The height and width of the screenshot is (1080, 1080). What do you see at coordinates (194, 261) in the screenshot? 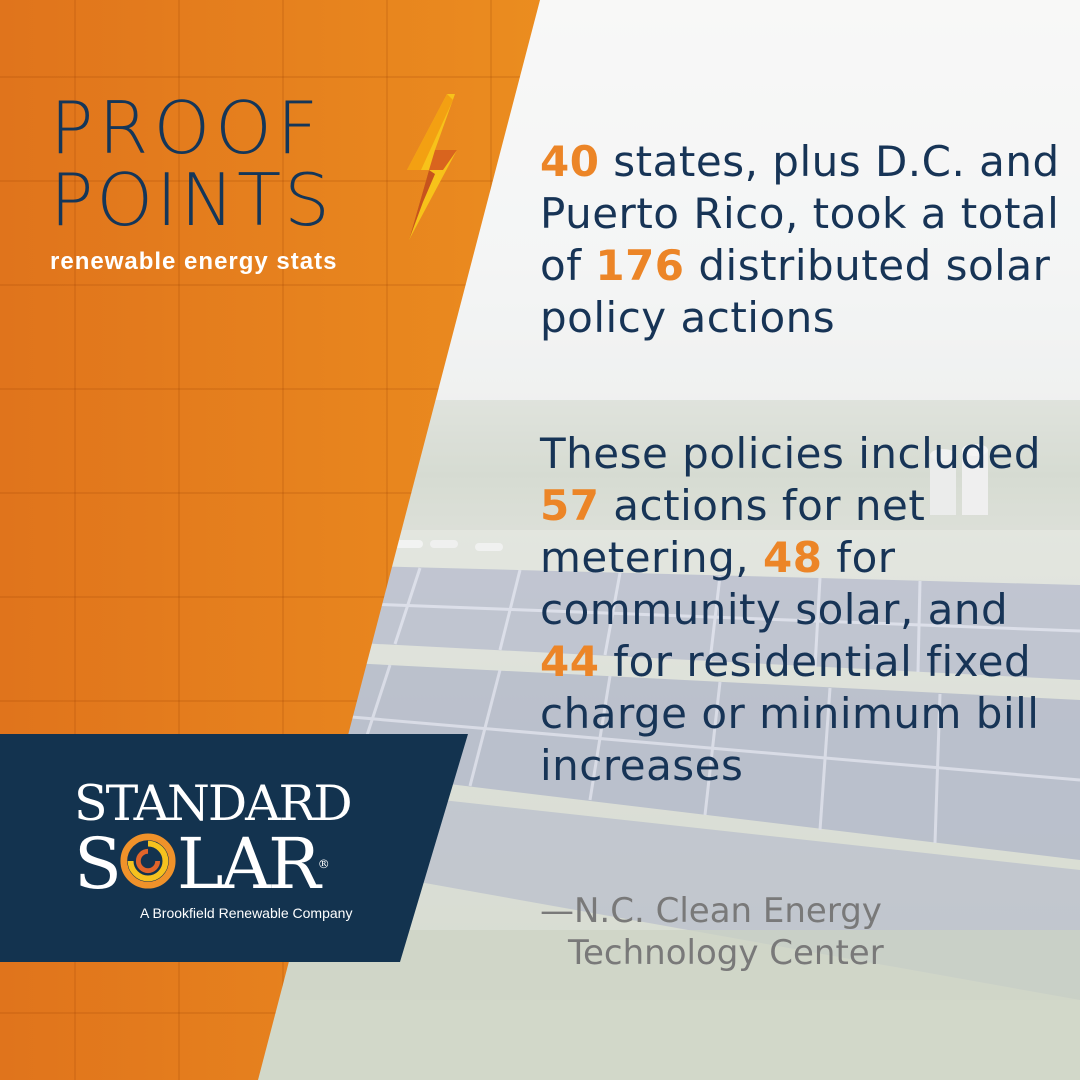
I see `title-subtitle: renewable energy stats` at bounding box center [194, 261].